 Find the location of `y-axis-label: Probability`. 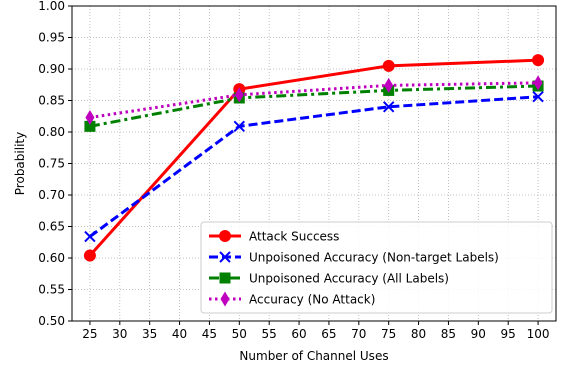

y-axis-label: Probability is located at coordinates (20, 163).